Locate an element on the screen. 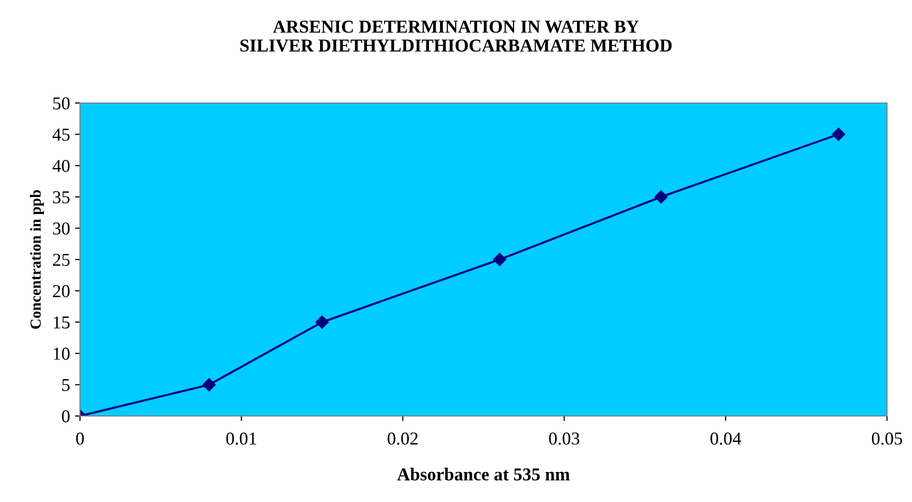 Image resolution: width=912 pixels, height=502 pixels. y-tick-label: 5 is located at coordinates (66, 385).